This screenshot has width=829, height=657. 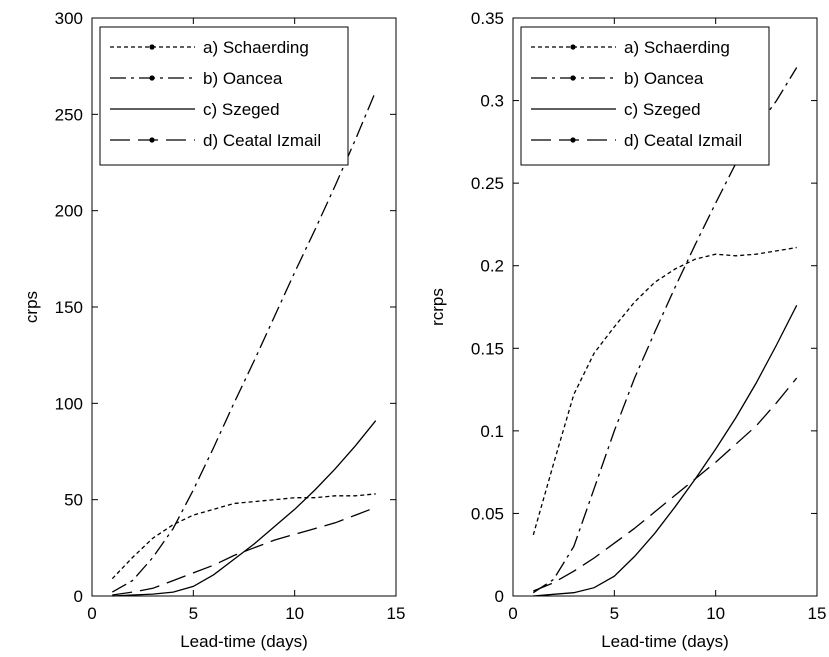 I want to click on y-tick-label: 0.35, so click(x=487, y=18).